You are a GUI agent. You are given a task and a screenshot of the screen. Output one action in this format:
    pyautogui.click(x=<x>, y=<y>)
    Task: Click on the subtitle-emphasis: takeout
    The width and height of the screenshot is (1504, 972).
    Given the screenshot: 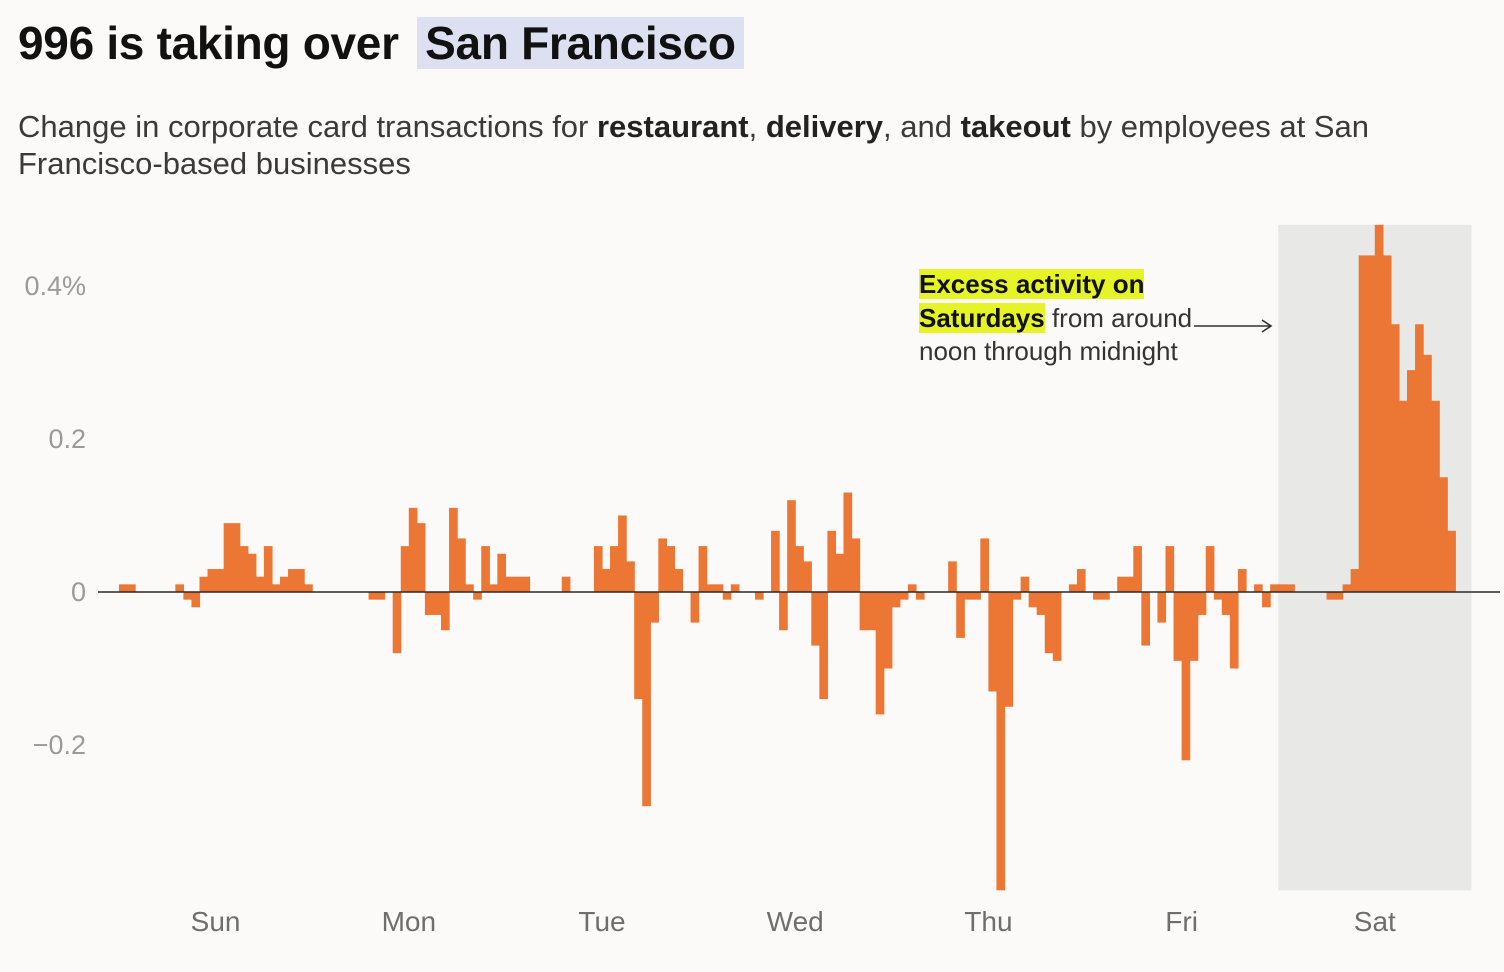 What is the action you would take?
    pyautogui.click(x=1015, y=126)
    